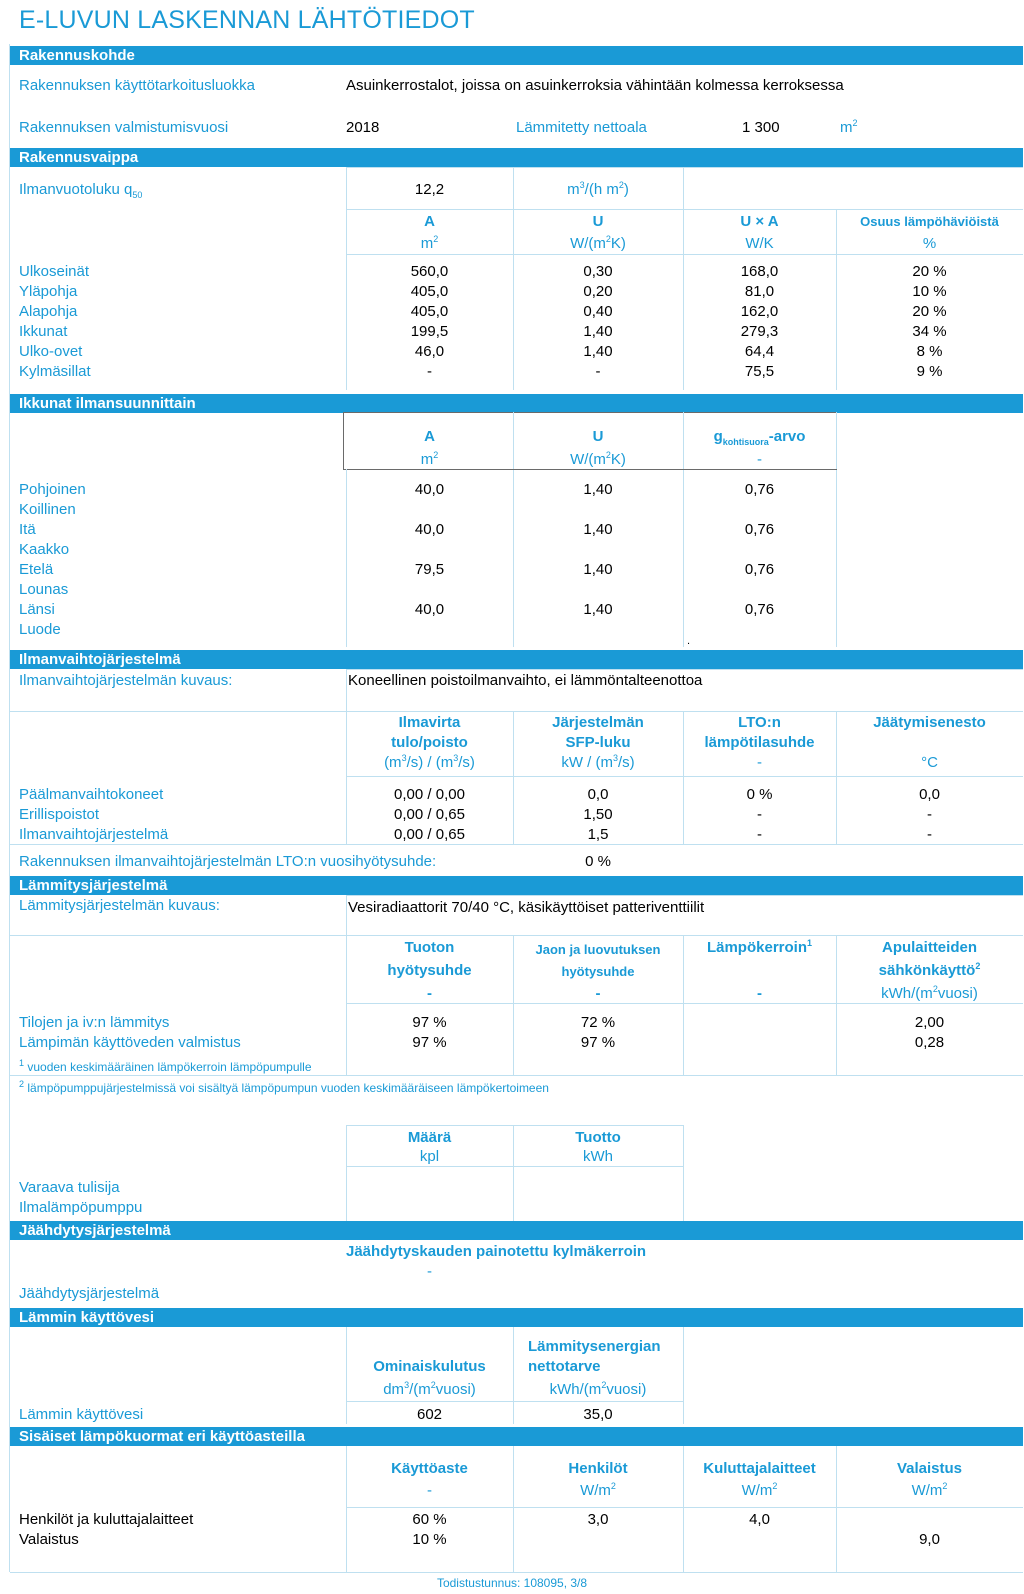 This screenshot has width=1024, height=1594. I want to click on vaippa-row-a: 560,0, so click(429, 271).